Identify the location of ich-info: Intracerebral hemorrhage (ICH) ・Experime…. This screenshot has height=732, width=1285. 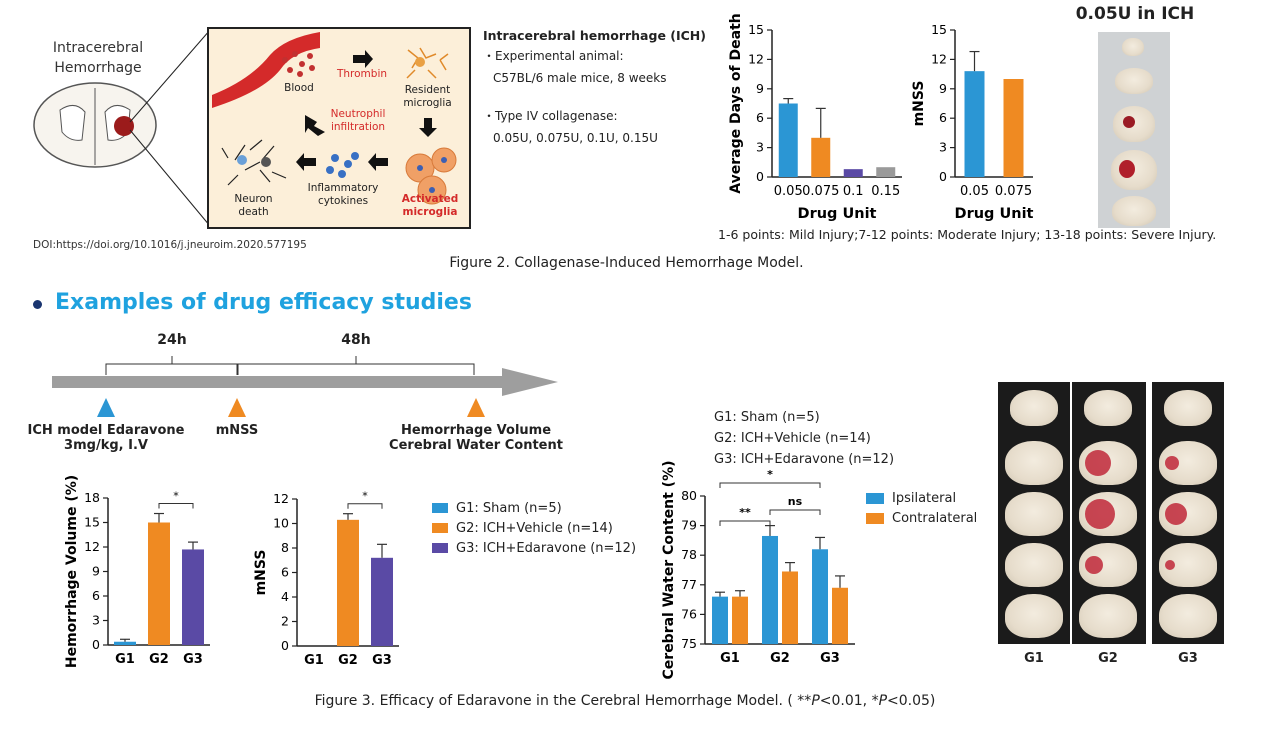
(598, 87).